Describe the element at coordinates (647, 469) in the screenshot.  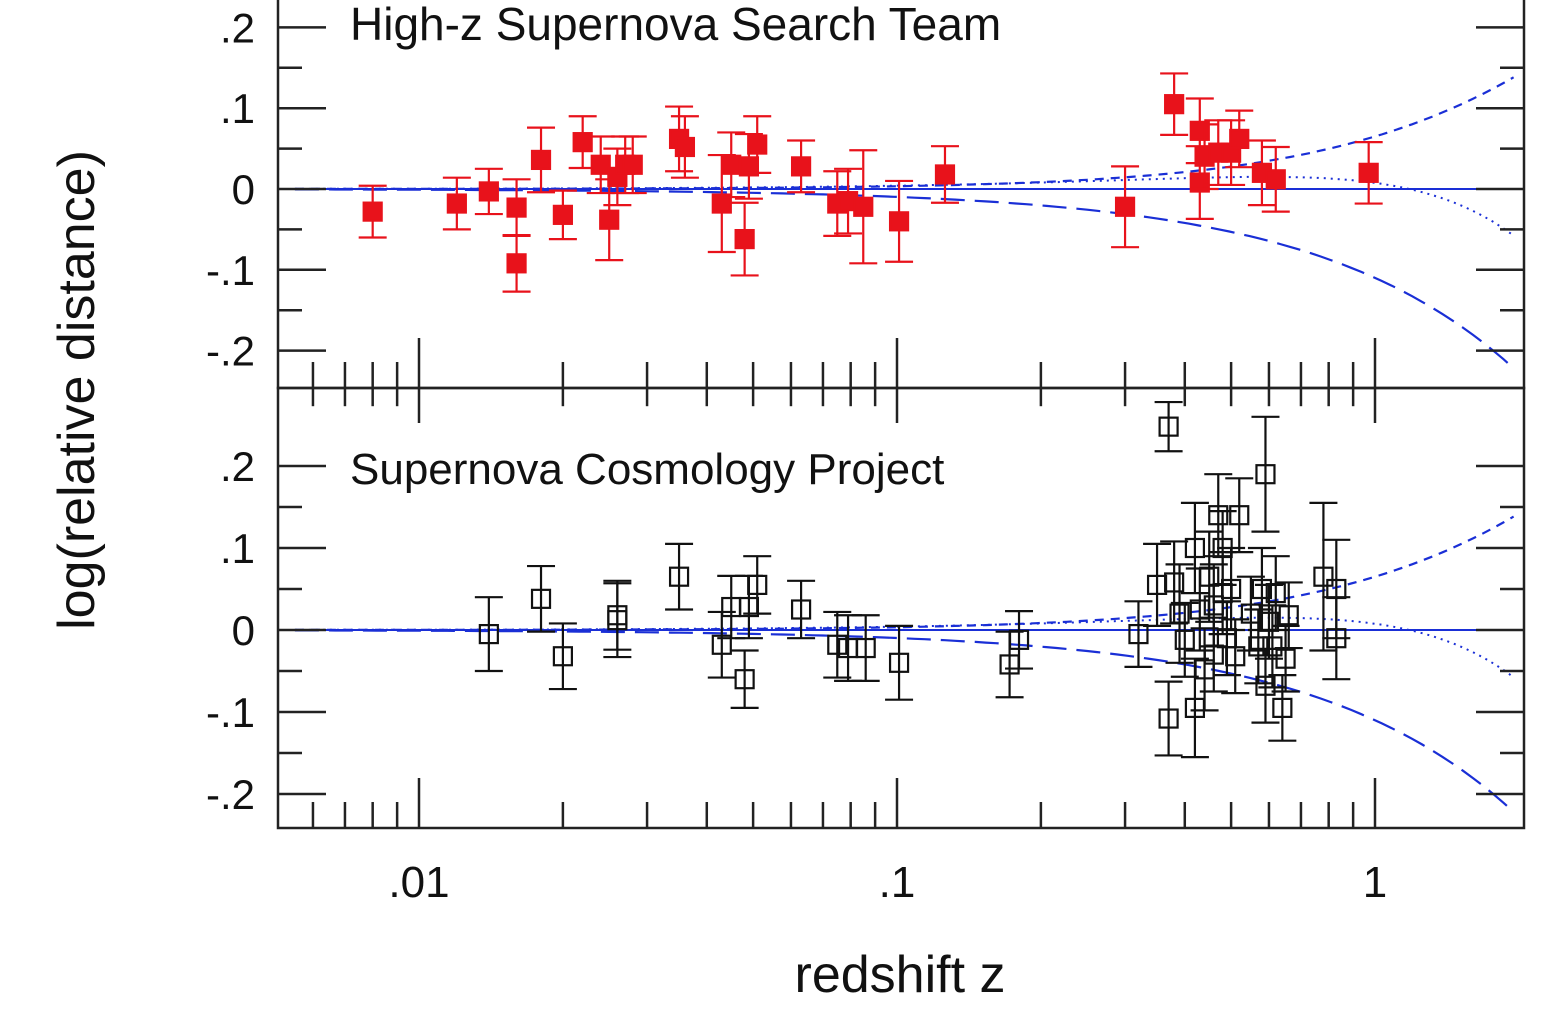
I see `scp-title: Supernova Cosmology Project` at that location.